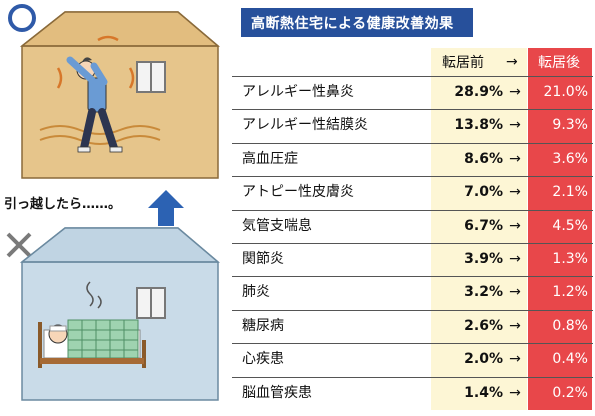  I want to click on after-value: 1.2%, so click(570, 292).